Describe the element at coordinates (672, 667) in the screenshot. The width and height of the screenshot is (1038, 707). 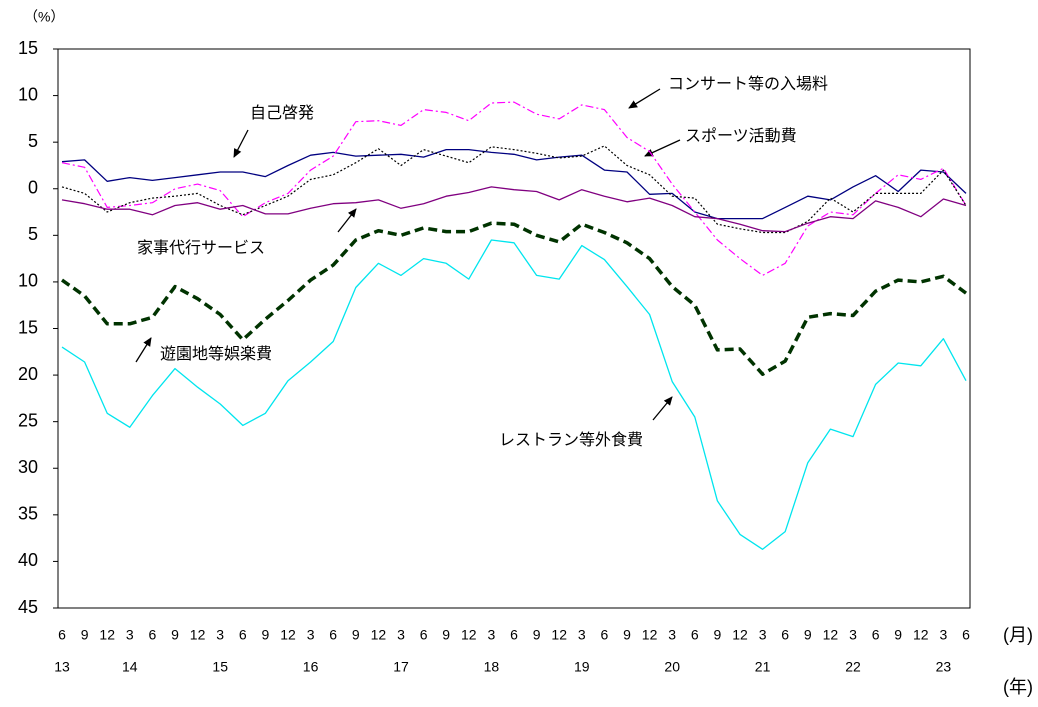
I see `year-label: 20` at that location.